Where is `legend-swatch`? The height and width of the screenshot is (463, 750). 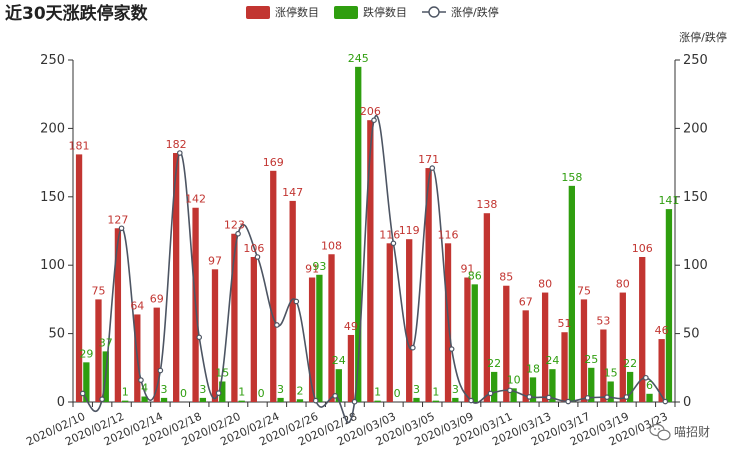 legend-swatch is located at coordinates (258, 12).